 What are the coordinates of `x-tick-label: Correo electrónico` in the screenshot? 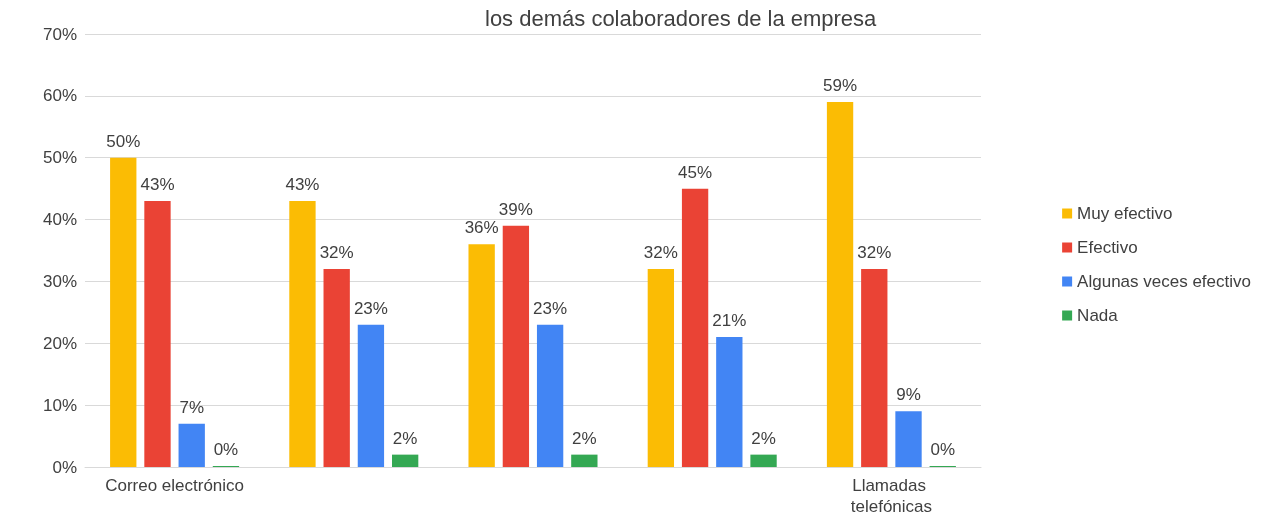 It's located at (175, 485).